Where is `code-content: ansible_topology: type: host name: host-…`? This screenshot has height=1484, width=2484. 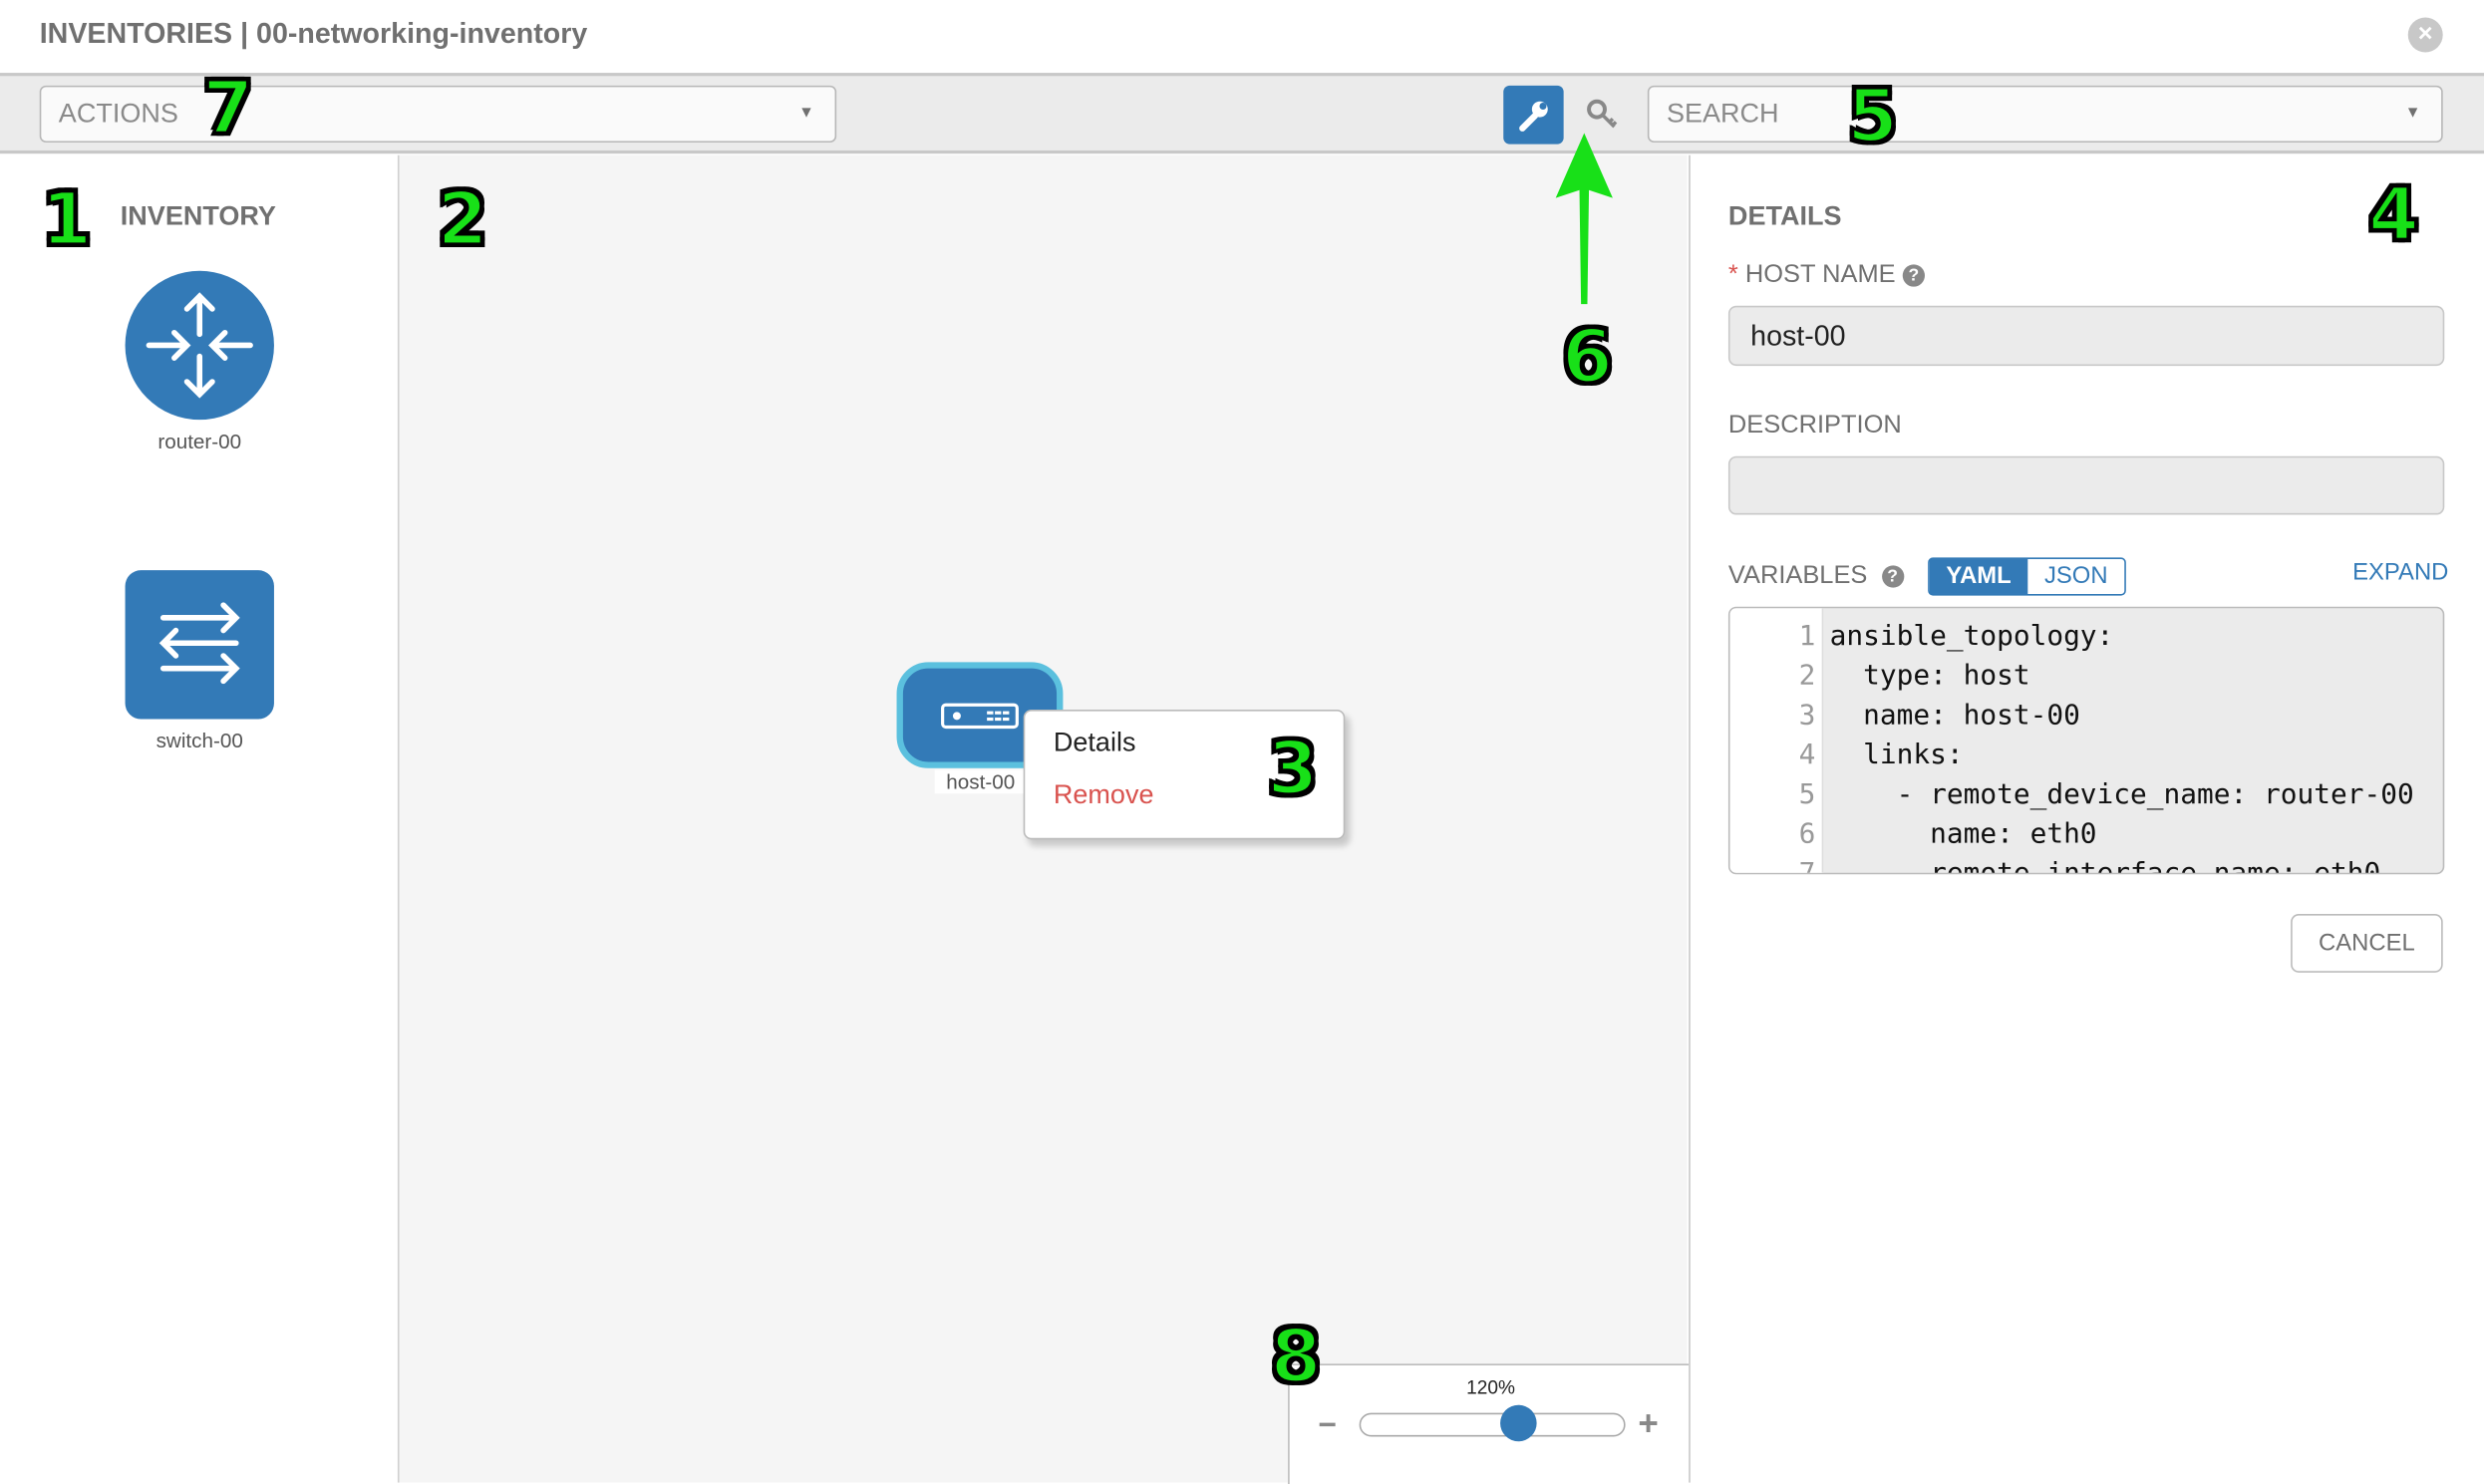
code-content: ansible_topology: type: host name: host-… is located at coordinates (2121, 746).